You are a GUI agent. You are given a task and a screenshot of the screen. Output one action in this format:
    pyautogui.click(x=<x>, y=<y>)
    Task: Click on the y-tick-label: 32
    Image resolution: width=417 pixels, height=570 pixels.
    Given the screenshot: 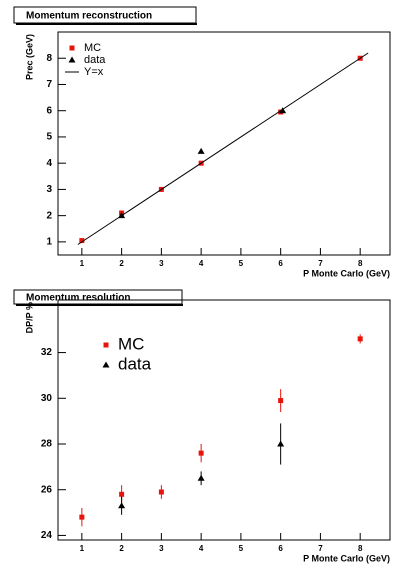 What is the action you would take?
    pyautogui.click(x=47, y=352)
    